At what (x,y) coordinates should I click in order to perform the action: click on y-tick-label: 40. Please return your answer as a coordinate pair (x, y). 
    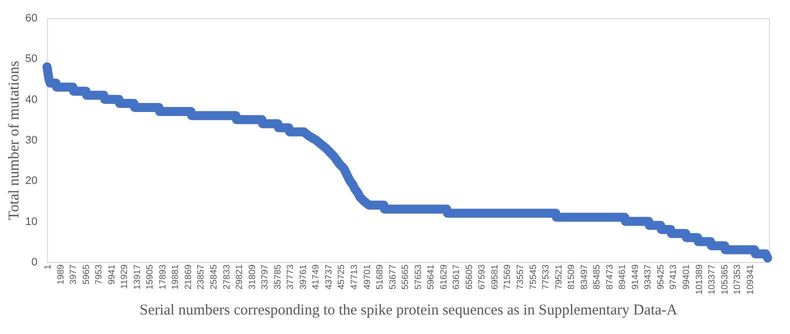
    Looking at the image, I should click on (31, 100).